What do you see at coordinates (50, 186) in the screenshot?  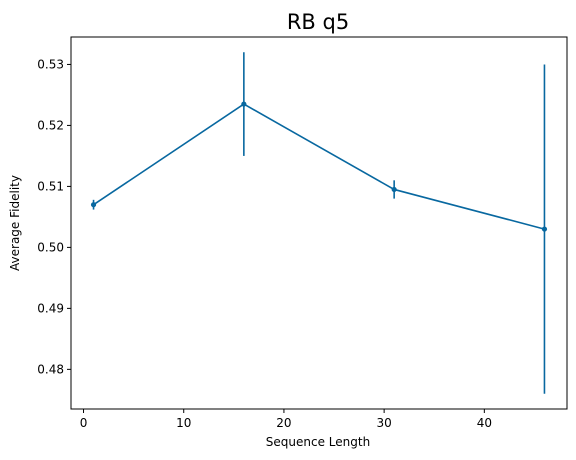 I see `y-tick-label: 0.51` at bounding box center [50, 186].